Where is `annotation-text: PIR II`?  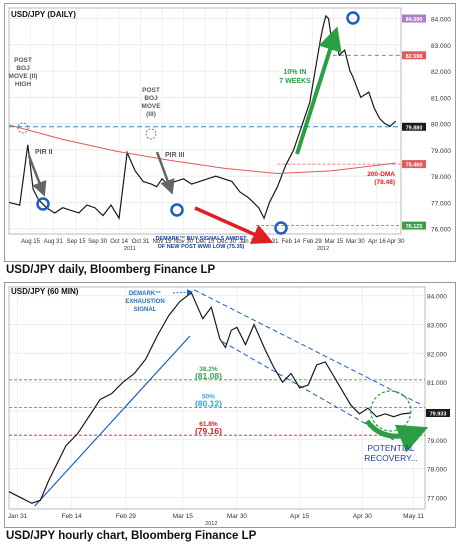
annotation-text: PIR II is located at coordinates (44, 152).